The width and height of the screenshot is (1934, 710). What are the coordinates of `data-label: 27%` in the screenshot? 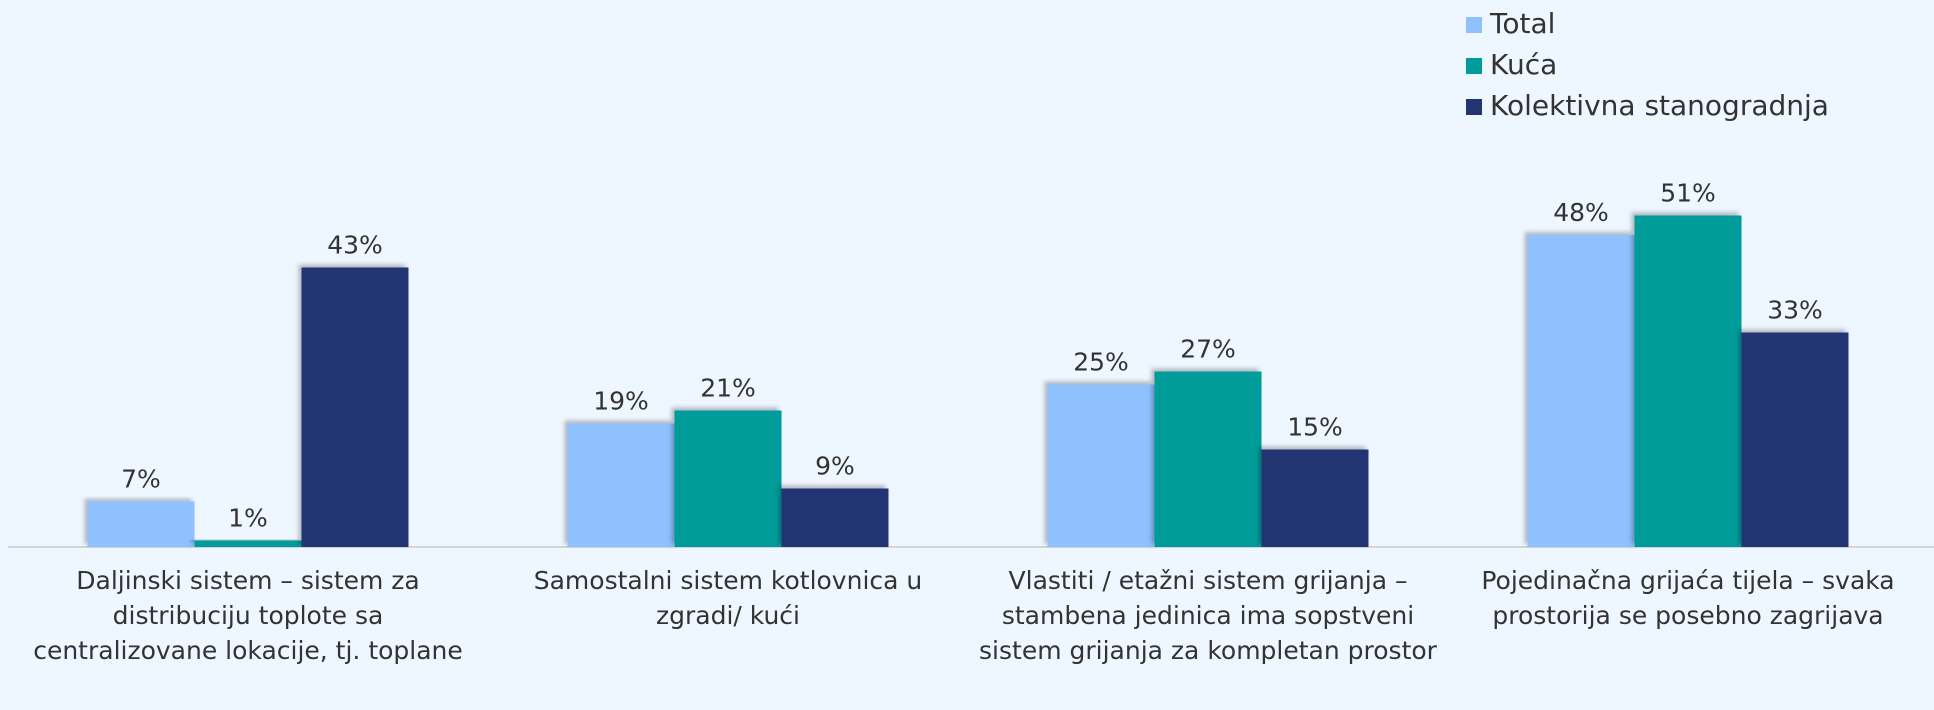 It's located at (1208, 349).